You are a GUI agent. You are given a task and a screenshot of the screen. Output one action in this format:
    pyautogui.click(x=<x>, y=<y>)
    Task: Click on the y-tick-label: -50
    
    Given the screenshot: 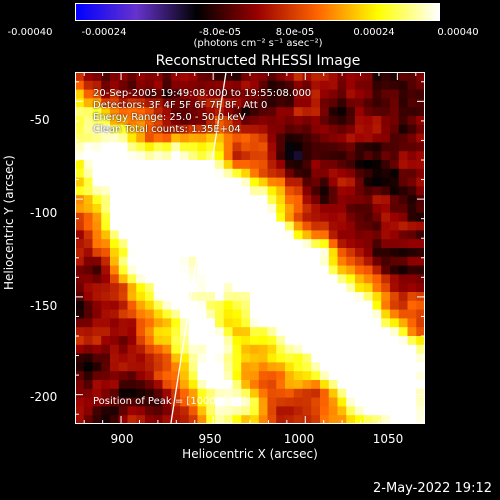 What is the action you would take?
    pyautogui.click(x=40, y=120)
    